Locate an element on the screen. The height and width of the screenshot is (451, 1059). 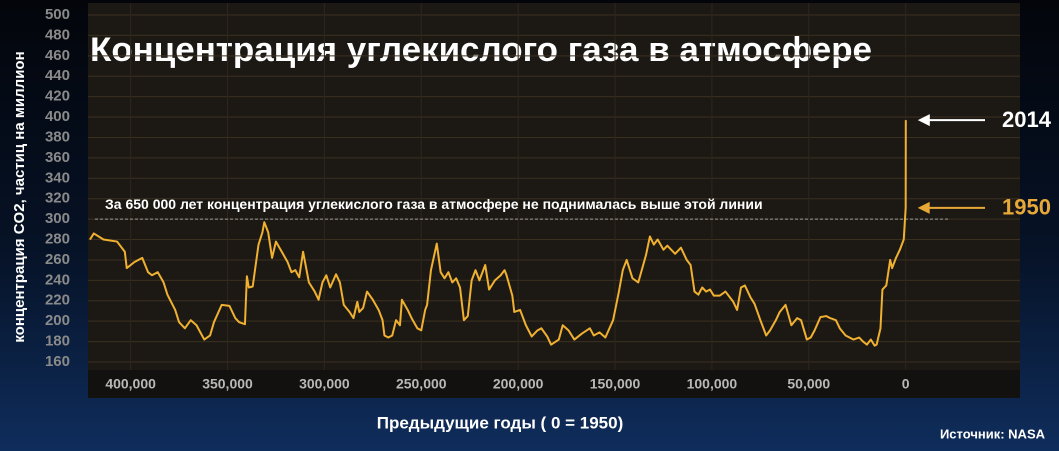
source: Источник: NASA is located at coordinates (993, 433).